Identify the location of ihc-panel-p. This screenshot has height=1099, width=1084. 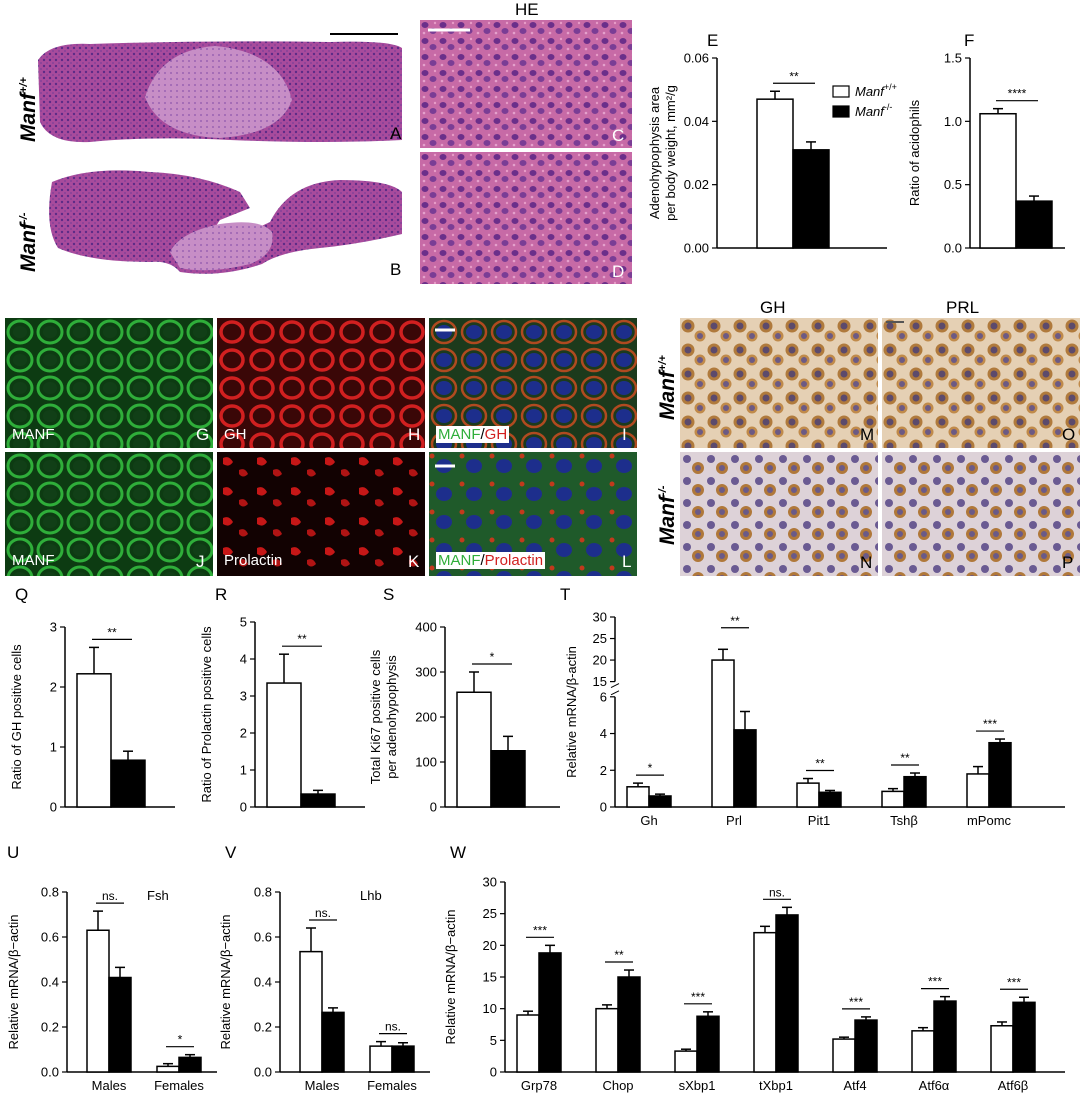
(981, 514).